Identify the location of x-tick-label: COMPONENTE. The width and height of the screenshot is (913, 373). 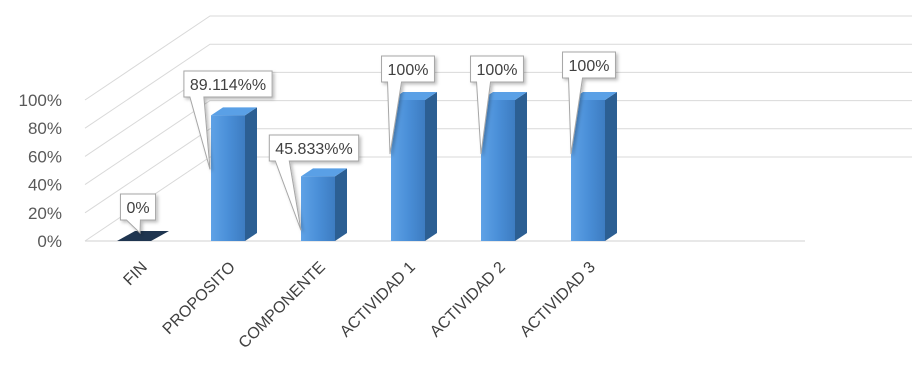
(282, 305).